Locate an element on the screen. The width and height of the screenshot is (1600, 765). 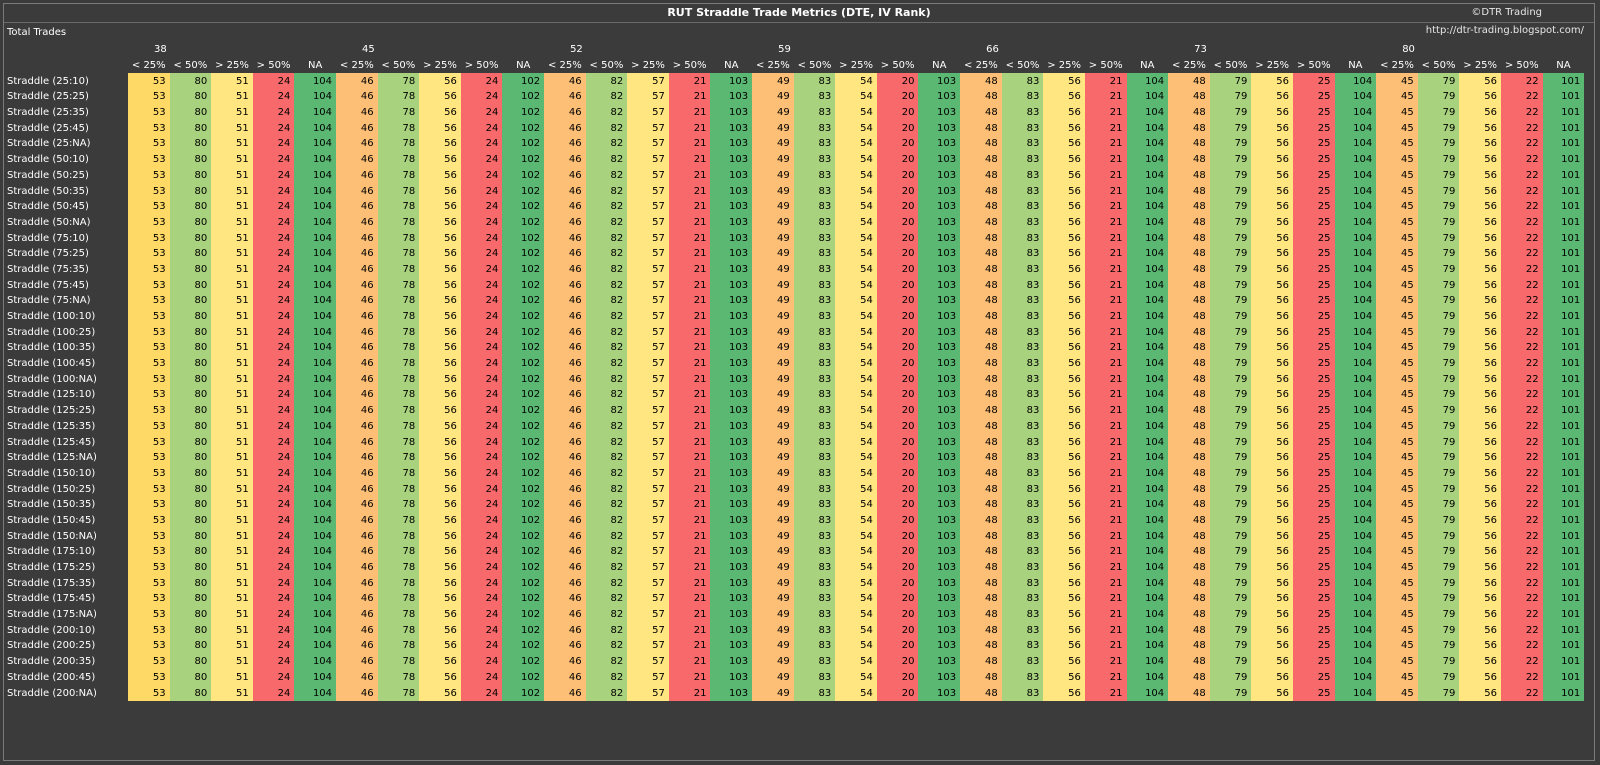
iv-bucket-header: NA is located at coordinates (1563, 66).